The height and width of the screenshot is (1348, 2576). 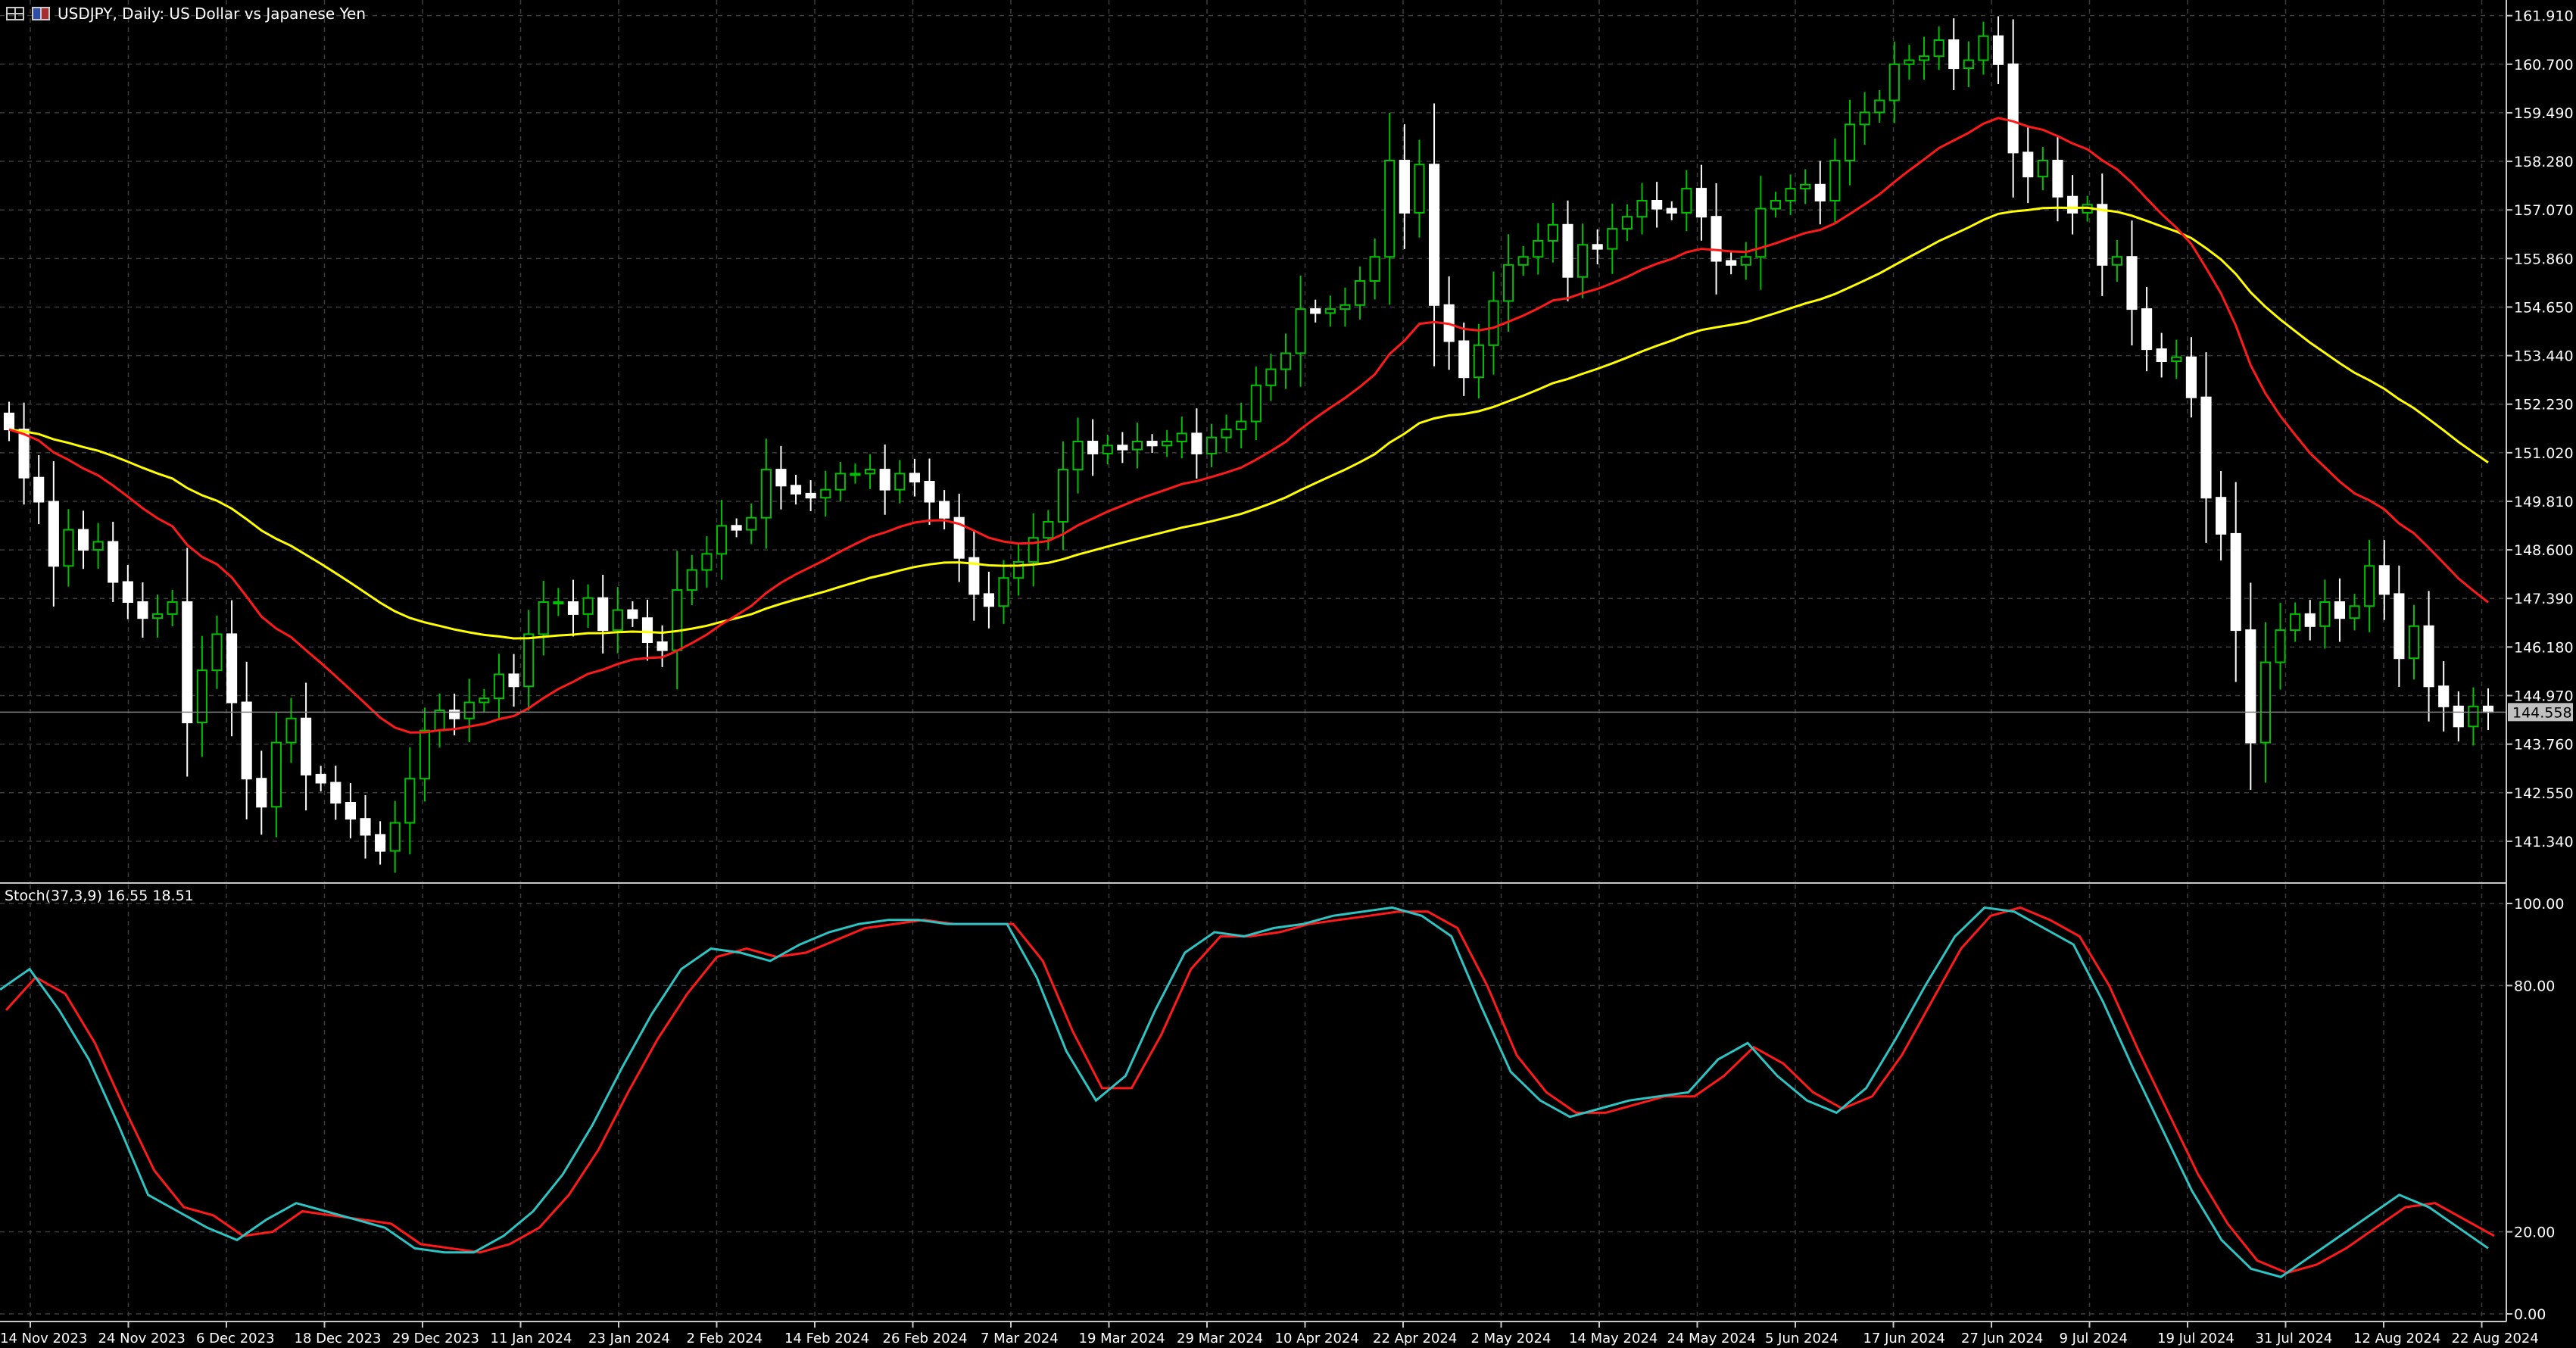 What do you see at coordinates (531, 1338) in the screenshot?
I see `time-tick-label: 11 Jan 2024` at bounding box center [531, 1338].